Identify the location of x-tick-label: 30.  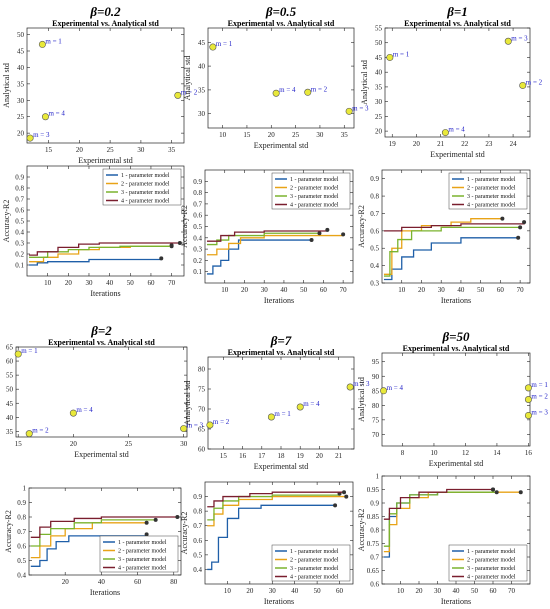
(442, 290).